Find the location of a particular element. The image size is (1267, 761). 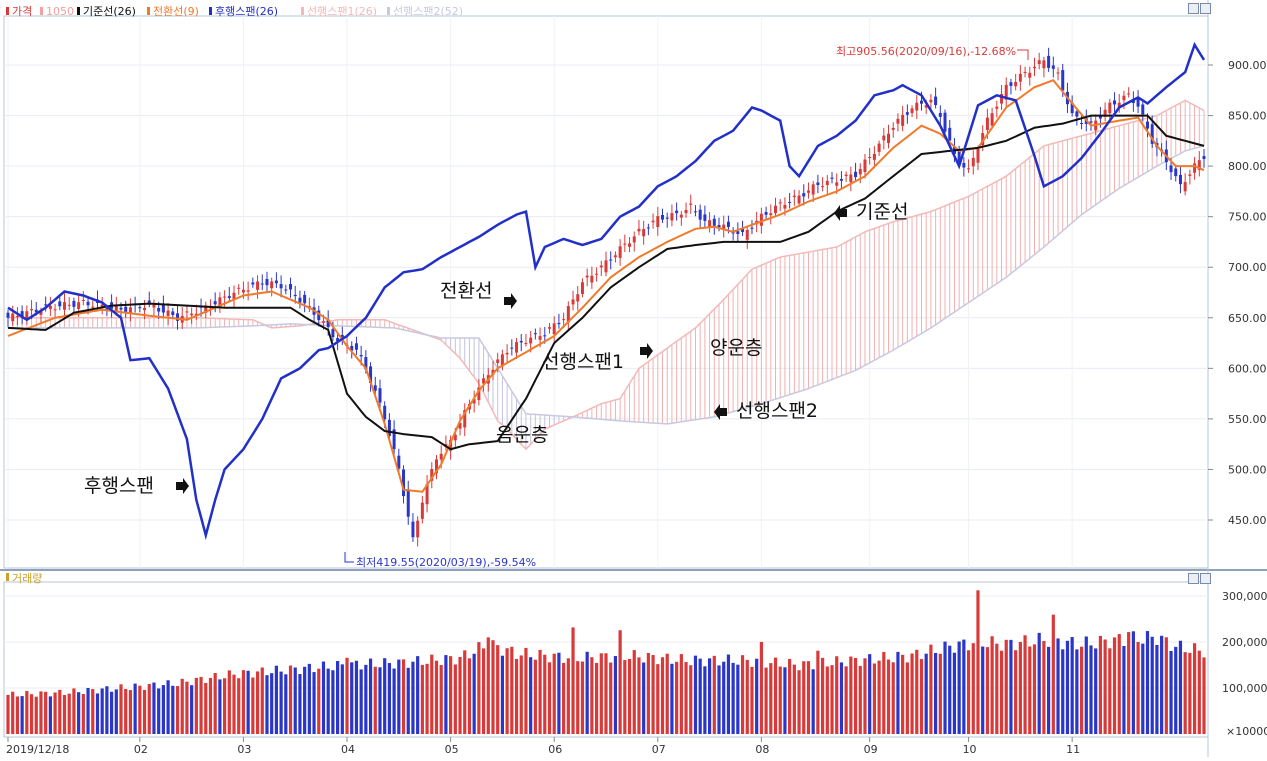

legend-swatch is located at coordinates (148, 11).